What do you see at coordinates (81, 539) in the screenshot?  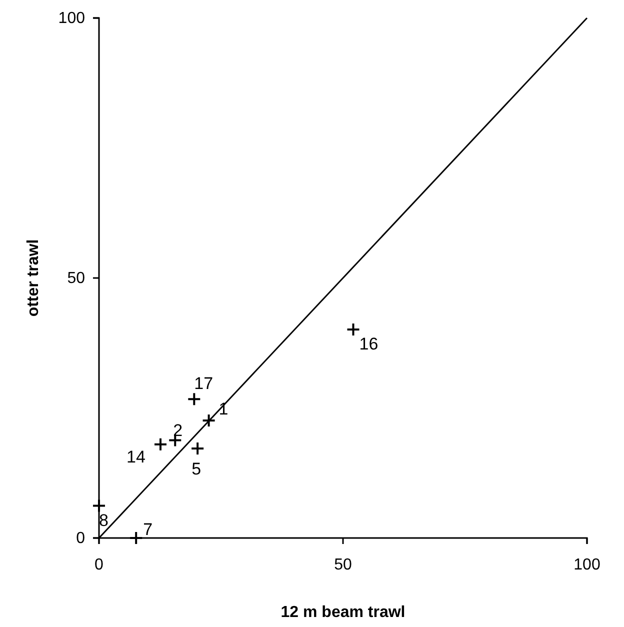 I see `y-tick-label: 0` at bounding box center [81, 539].